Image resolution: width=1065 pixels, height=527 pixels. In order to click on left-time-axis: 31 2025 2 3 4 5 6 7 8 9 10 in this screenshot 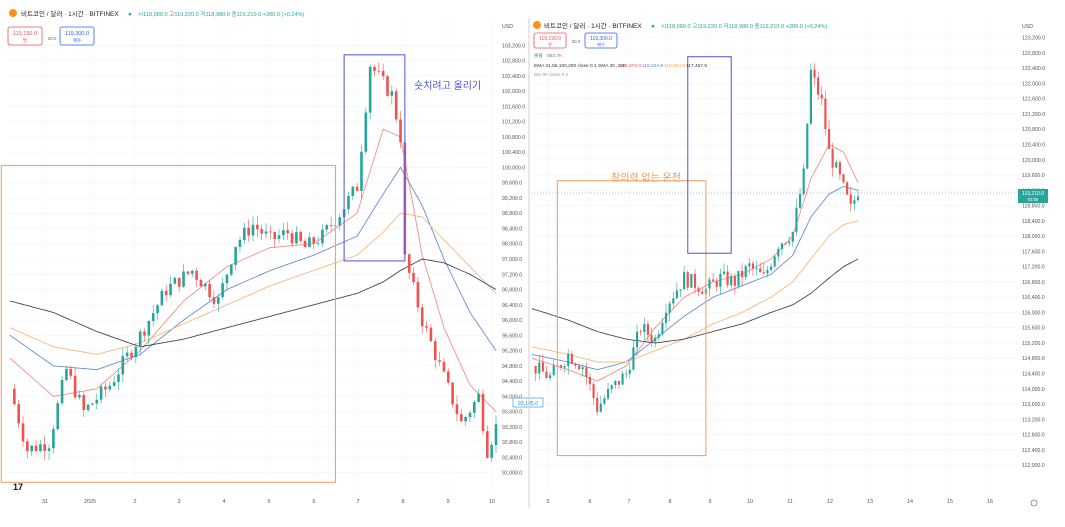, I will do `click(268, 502)`.